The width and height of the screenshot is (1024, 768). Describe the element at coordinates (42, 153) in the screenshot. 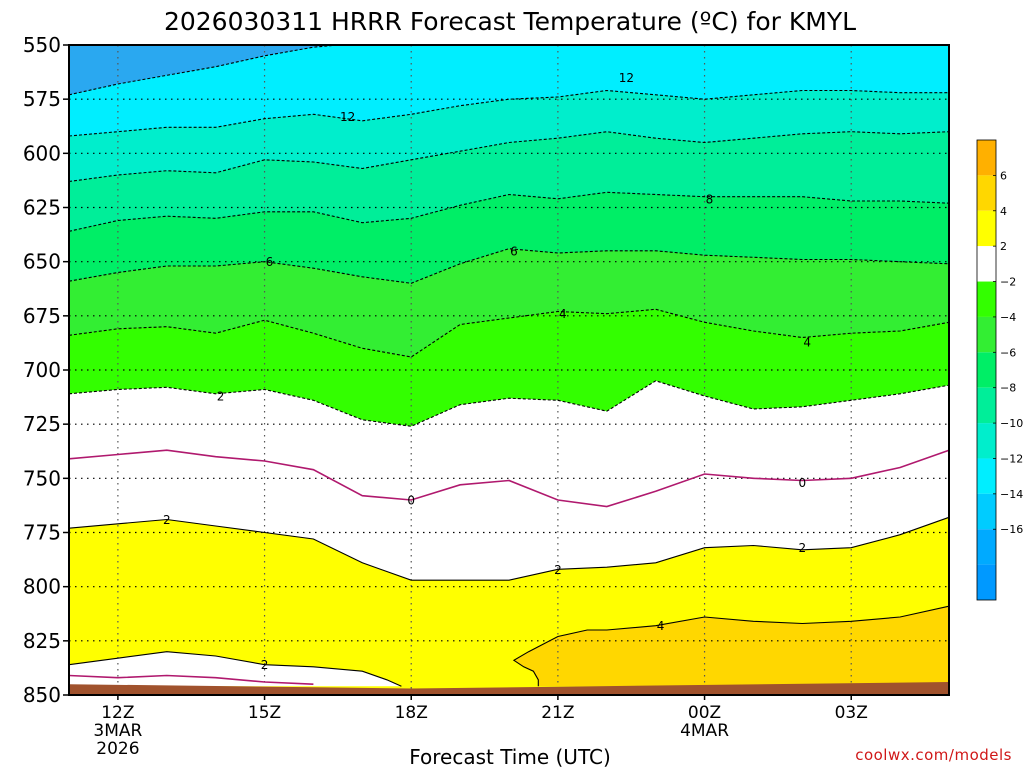

I see `y-tick-label: 600` at that location.